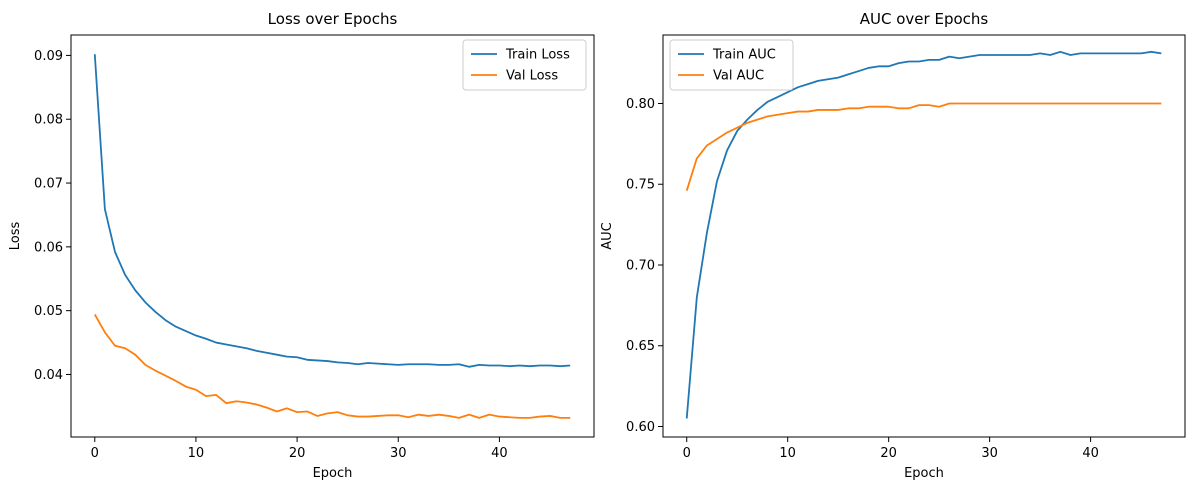 Image resolution: width=1189 pixels, height=490 pixels. I want to click on legend-label: Val AUC, so click(738, 76).